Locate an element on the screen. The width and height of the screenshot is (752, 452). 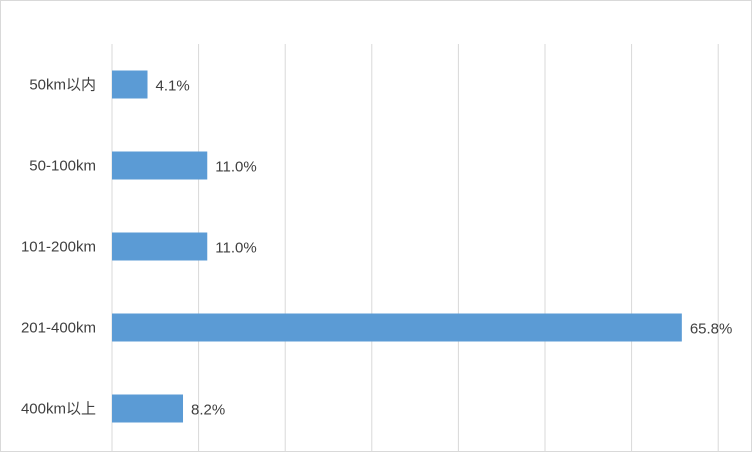
data-label: 4.1% is located at coordinates (173, 86).